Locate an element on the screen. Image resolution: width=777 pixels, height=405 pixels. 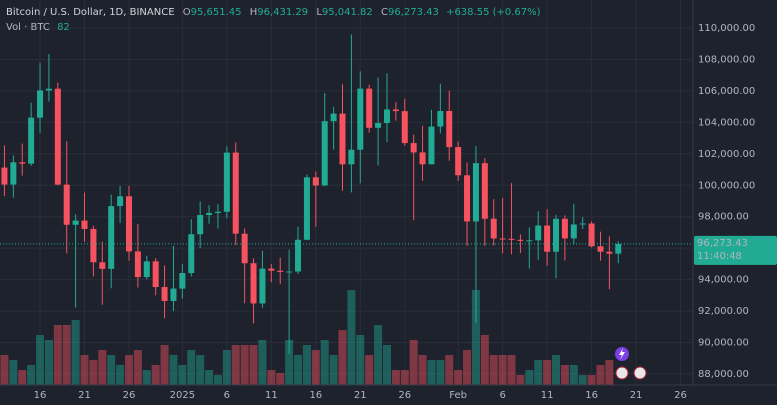
volume-legend: Vol · BTC 82 is located at coordinates (273, 27).